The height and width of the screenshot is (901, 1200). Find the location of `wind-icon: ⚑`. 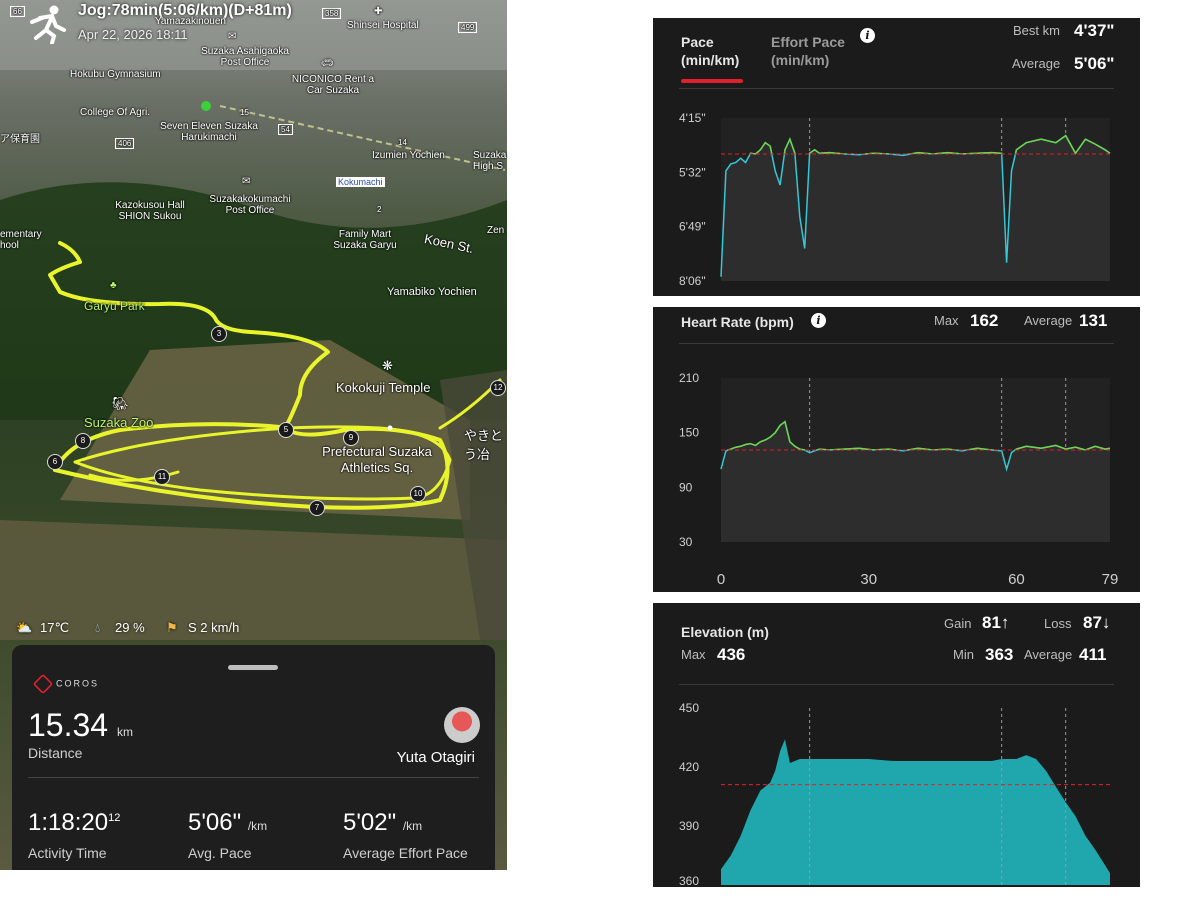

wind-icon: ⚑ is located at coordinates (172, 627).